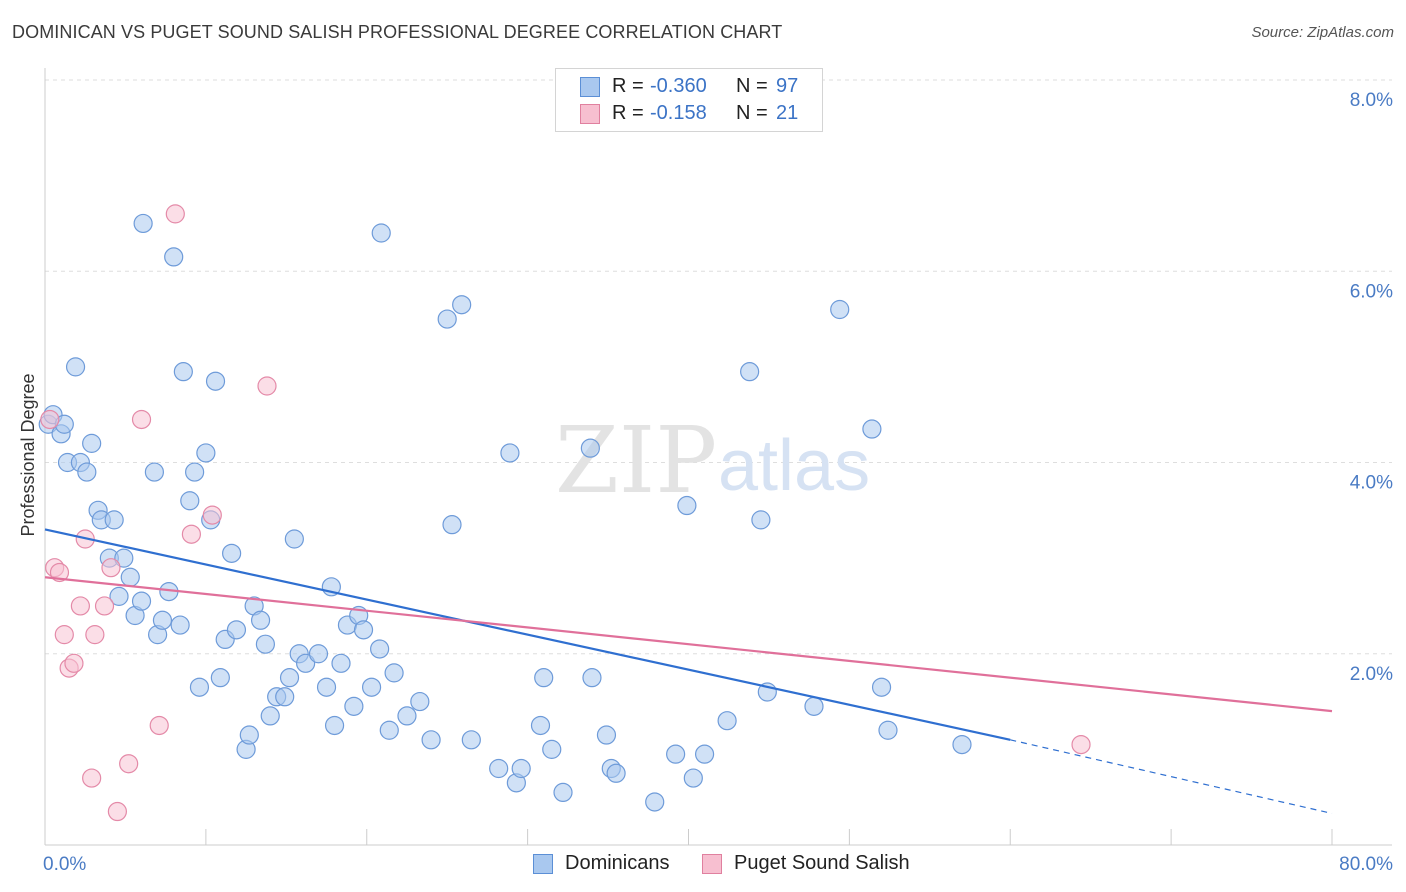 The height and width of the screenshot is (892, 1406). What do you see at coordinates (787, 86) in the screenshot?
I see `legend-n-value: 97` at bounding box center [787, 86].